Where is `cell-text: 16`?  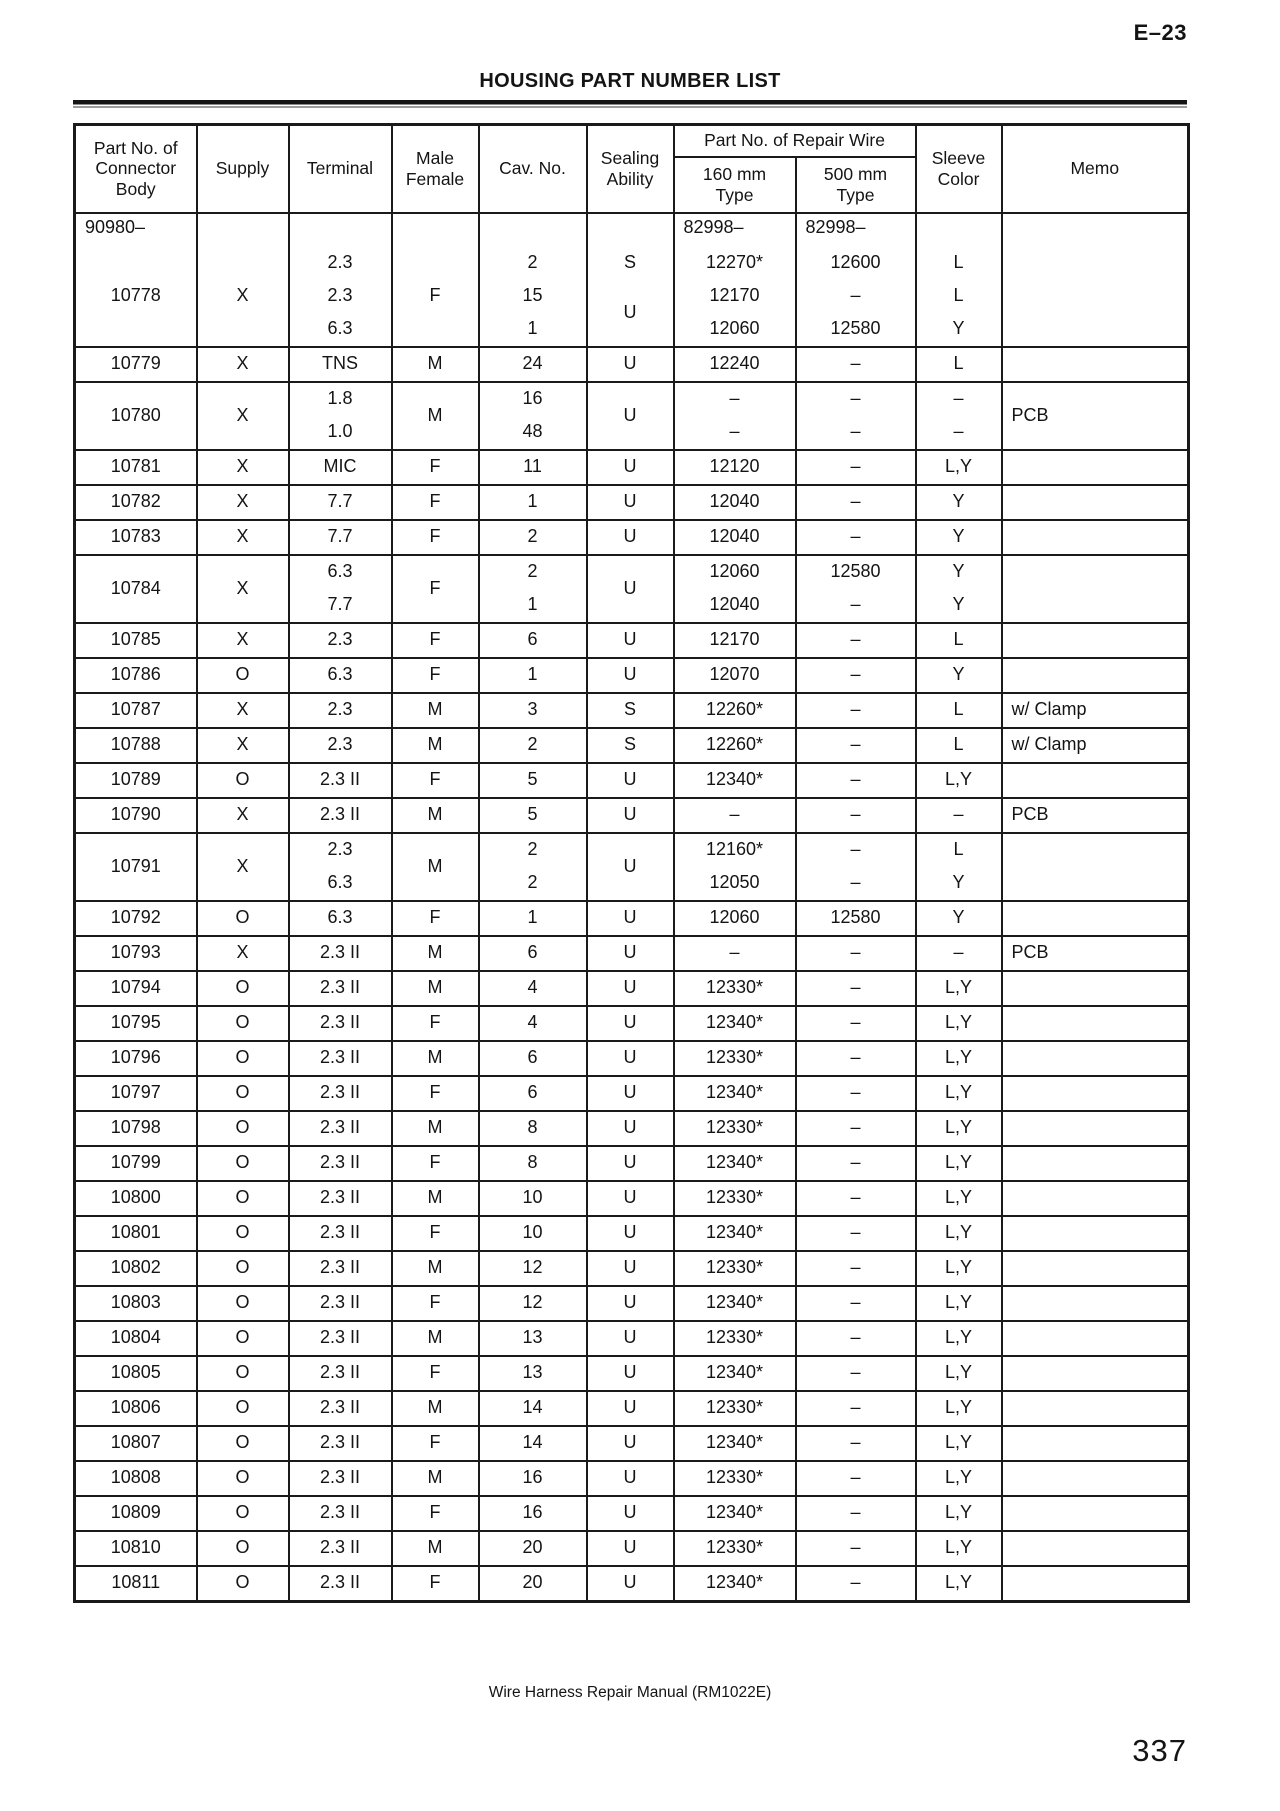
cell-text: 16 is located at coordinates (532, 1512).